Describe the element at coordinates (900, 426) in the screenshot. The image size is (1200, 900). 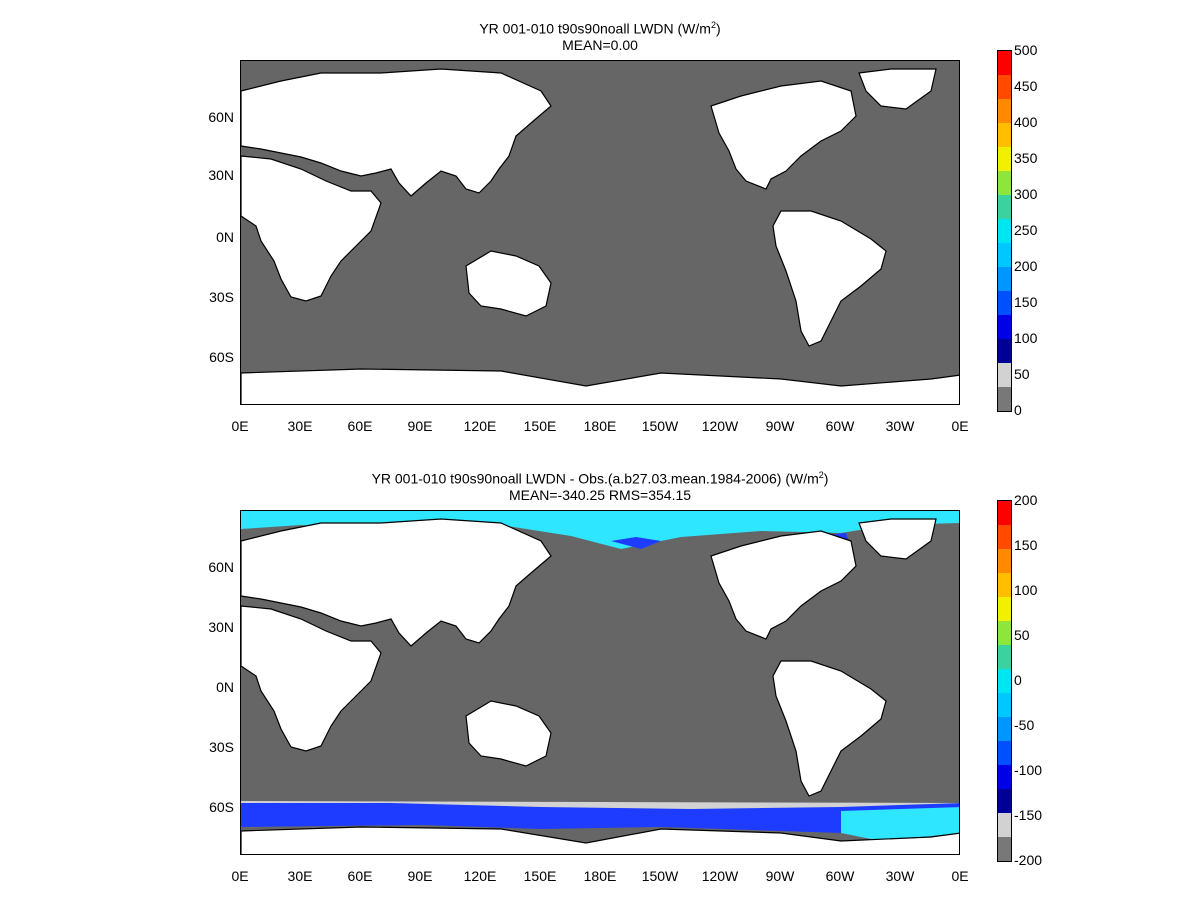
I see `panel1-lon-11: 30W` at that location.